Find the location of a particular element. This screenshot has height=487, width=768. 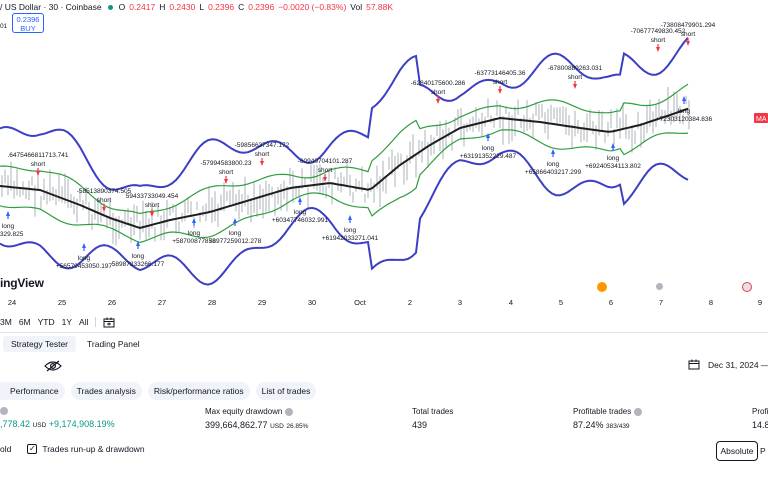

trade-value-label: +58700877878 is located at coordinates (194, 241).